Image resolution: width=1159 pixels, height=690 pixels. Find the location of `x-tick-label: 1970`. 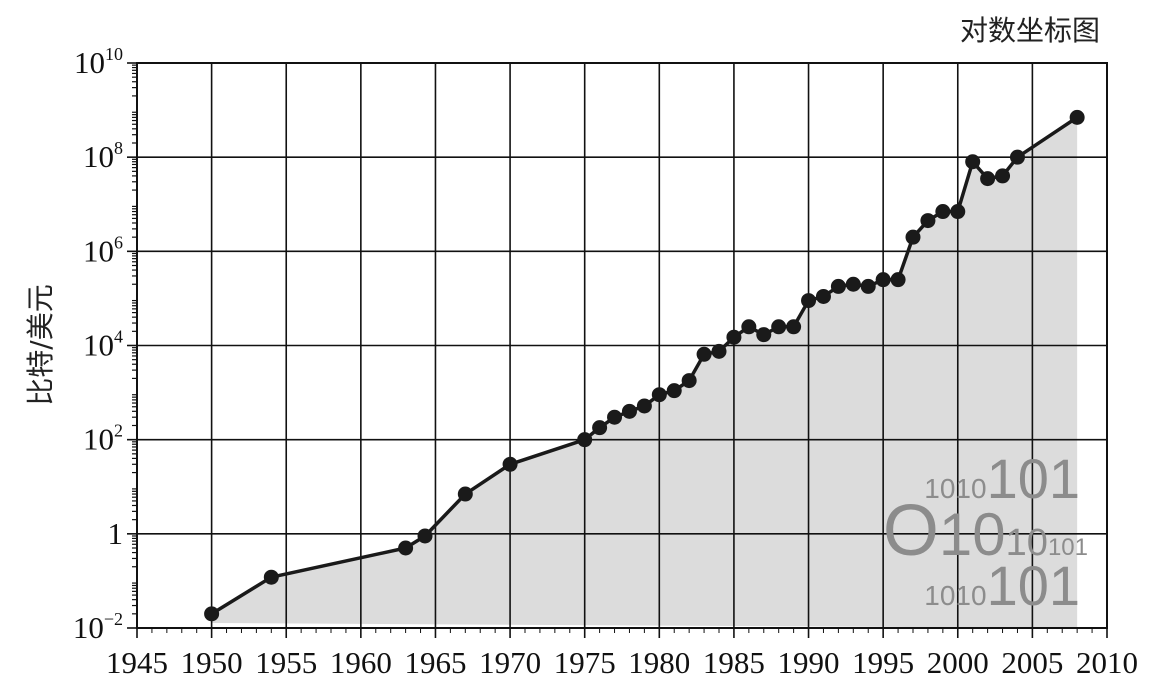

x-tick-label: 1970 is located at coordinates (510, 662).